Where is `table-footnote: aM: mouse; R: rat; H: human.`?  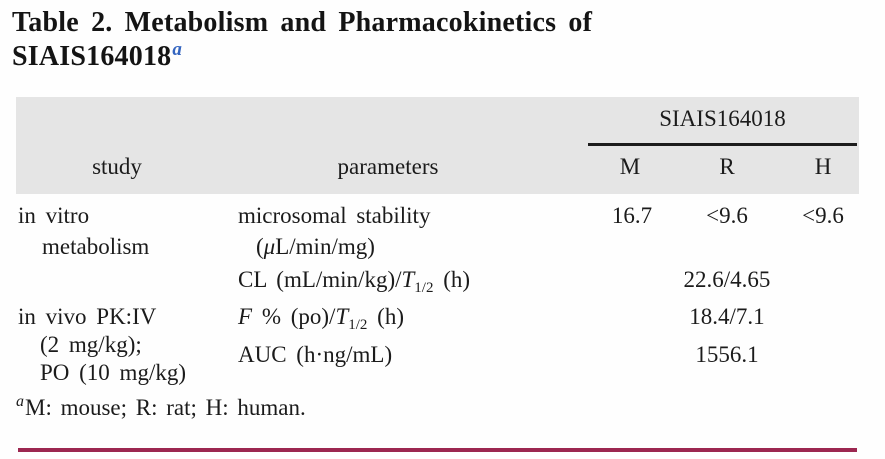
table-footnote: aM: mouse; R: rat; H: human. is located at coordinates (161, 407).